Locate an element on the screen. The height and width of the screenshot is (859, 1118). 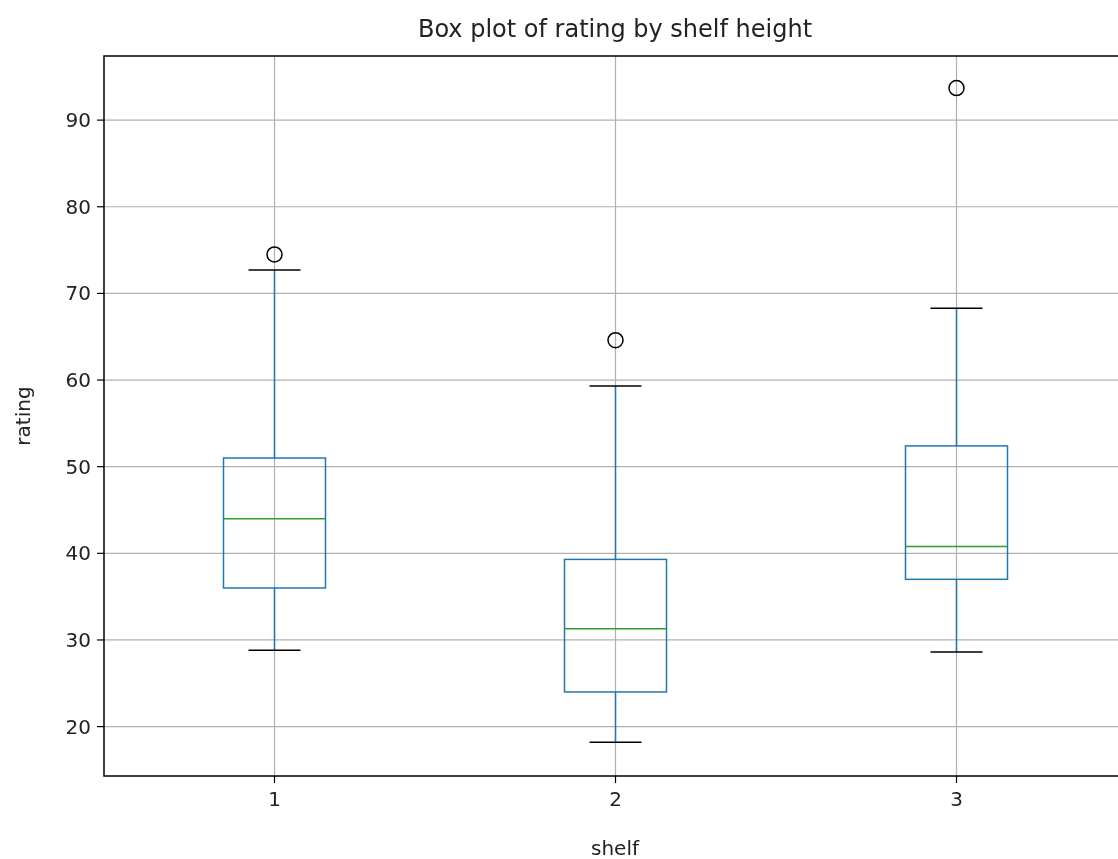
x-axis-title: shelf is located at coordinates (615, 847).